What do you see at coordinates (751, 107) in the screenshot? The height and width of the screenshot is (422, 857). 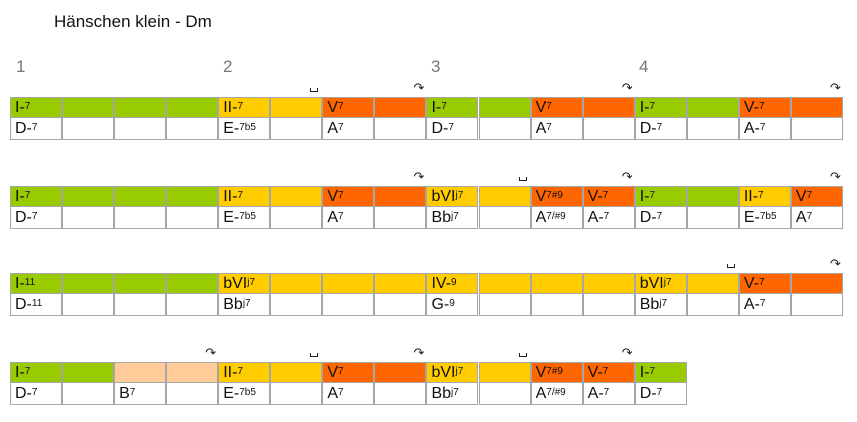 I see `chord-base: V-` at bounding box center [751, 107].